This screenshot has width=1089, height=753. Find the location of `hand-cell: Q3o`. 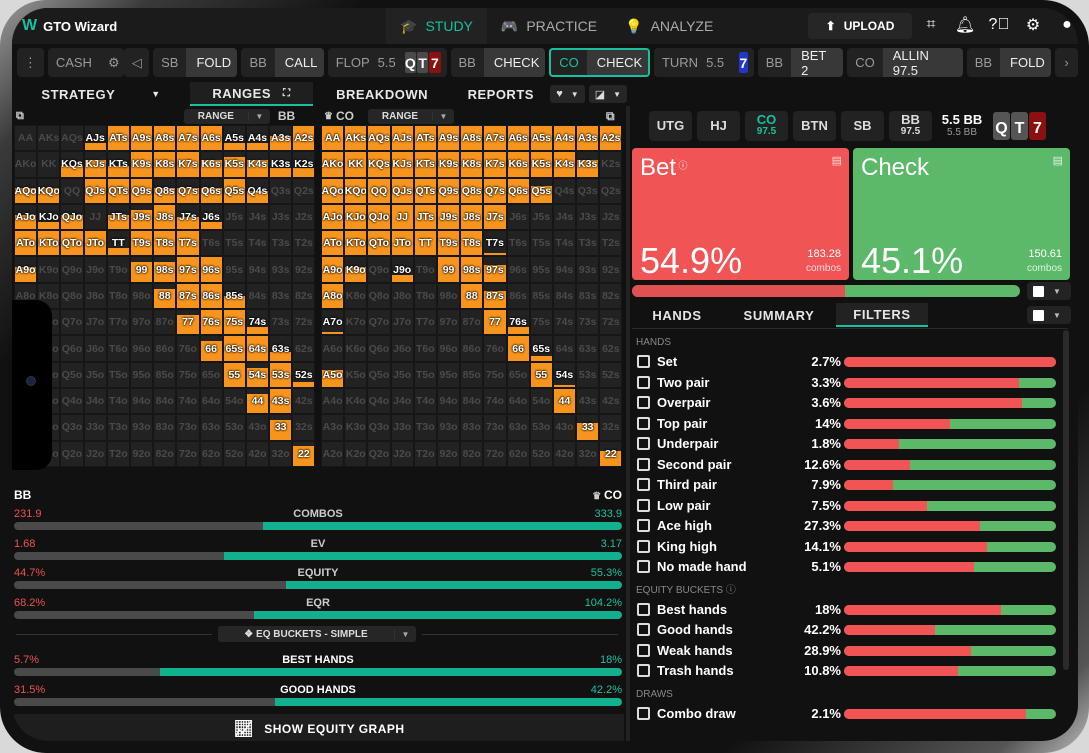

hand-cell: Q3o is located at coordinates (72, 427).